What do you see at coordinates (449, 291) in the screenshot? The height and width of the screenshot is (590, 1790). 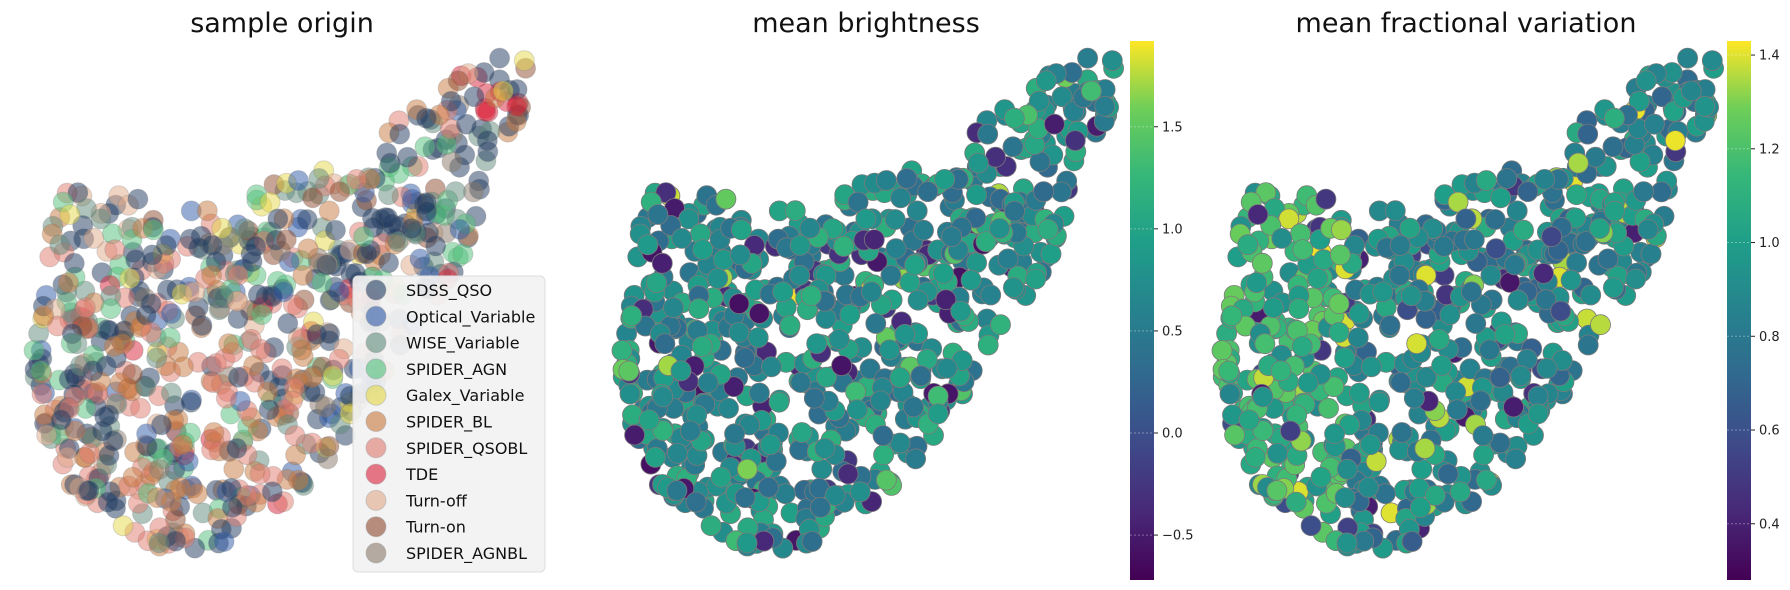 I see `legend-label-sdss-qso: SDSS_QSO` at bounding box center [449, 291].